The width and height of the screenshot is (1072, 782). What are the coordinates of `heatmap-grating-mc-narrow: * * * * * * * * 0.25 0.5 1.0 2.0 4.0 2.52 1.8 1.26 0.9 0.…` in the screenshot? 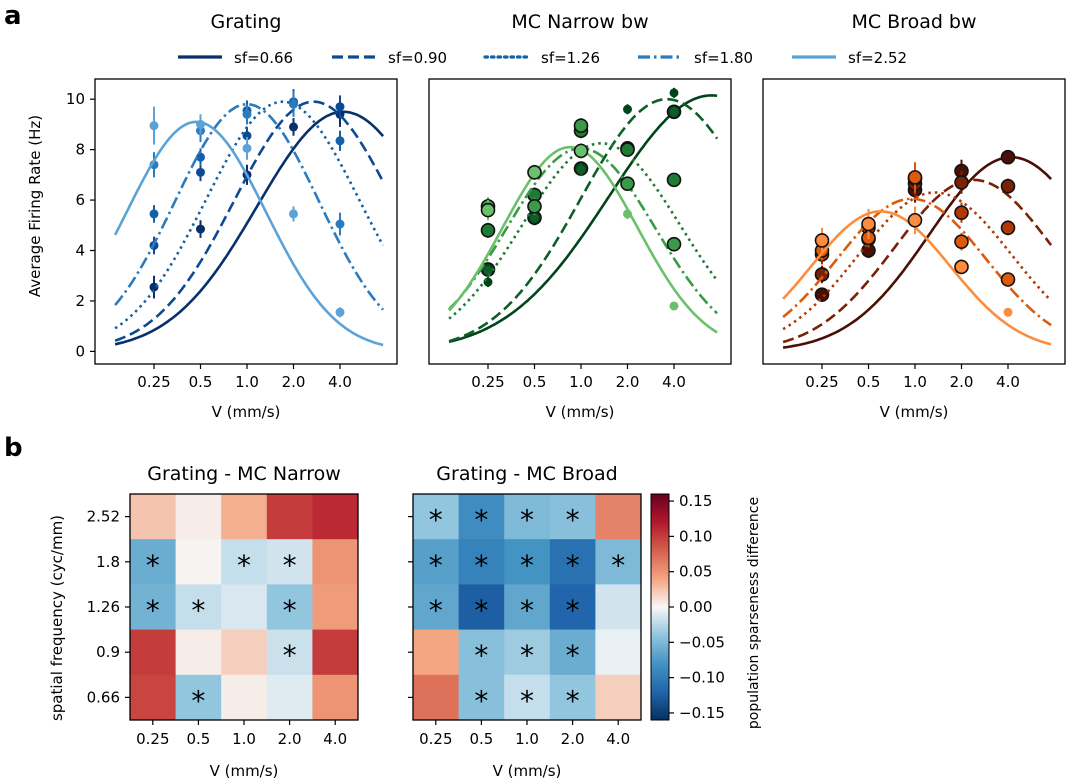 It's located at (223, 620).